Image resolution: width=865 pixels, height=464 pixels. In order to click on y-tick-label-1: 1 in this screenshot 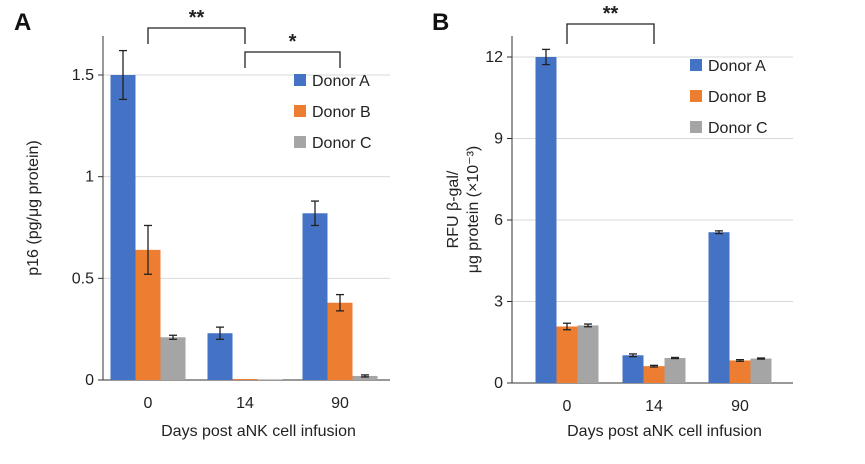, I will do `click(89, 177)`.